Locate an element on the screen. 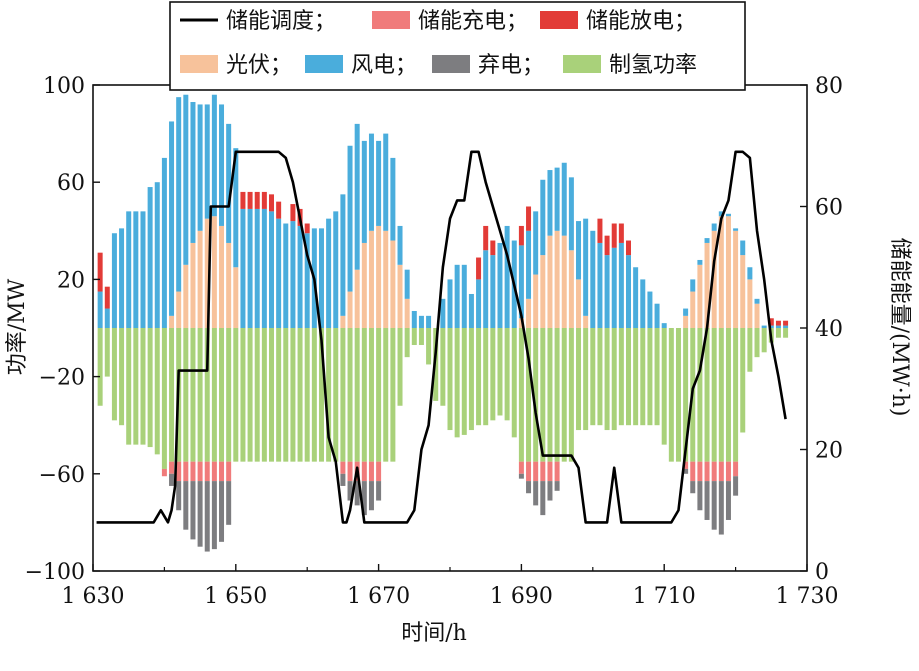 The width and height of the screenshot is (919, 671). bar-风电-1657 is located at coordinates (286, 275).